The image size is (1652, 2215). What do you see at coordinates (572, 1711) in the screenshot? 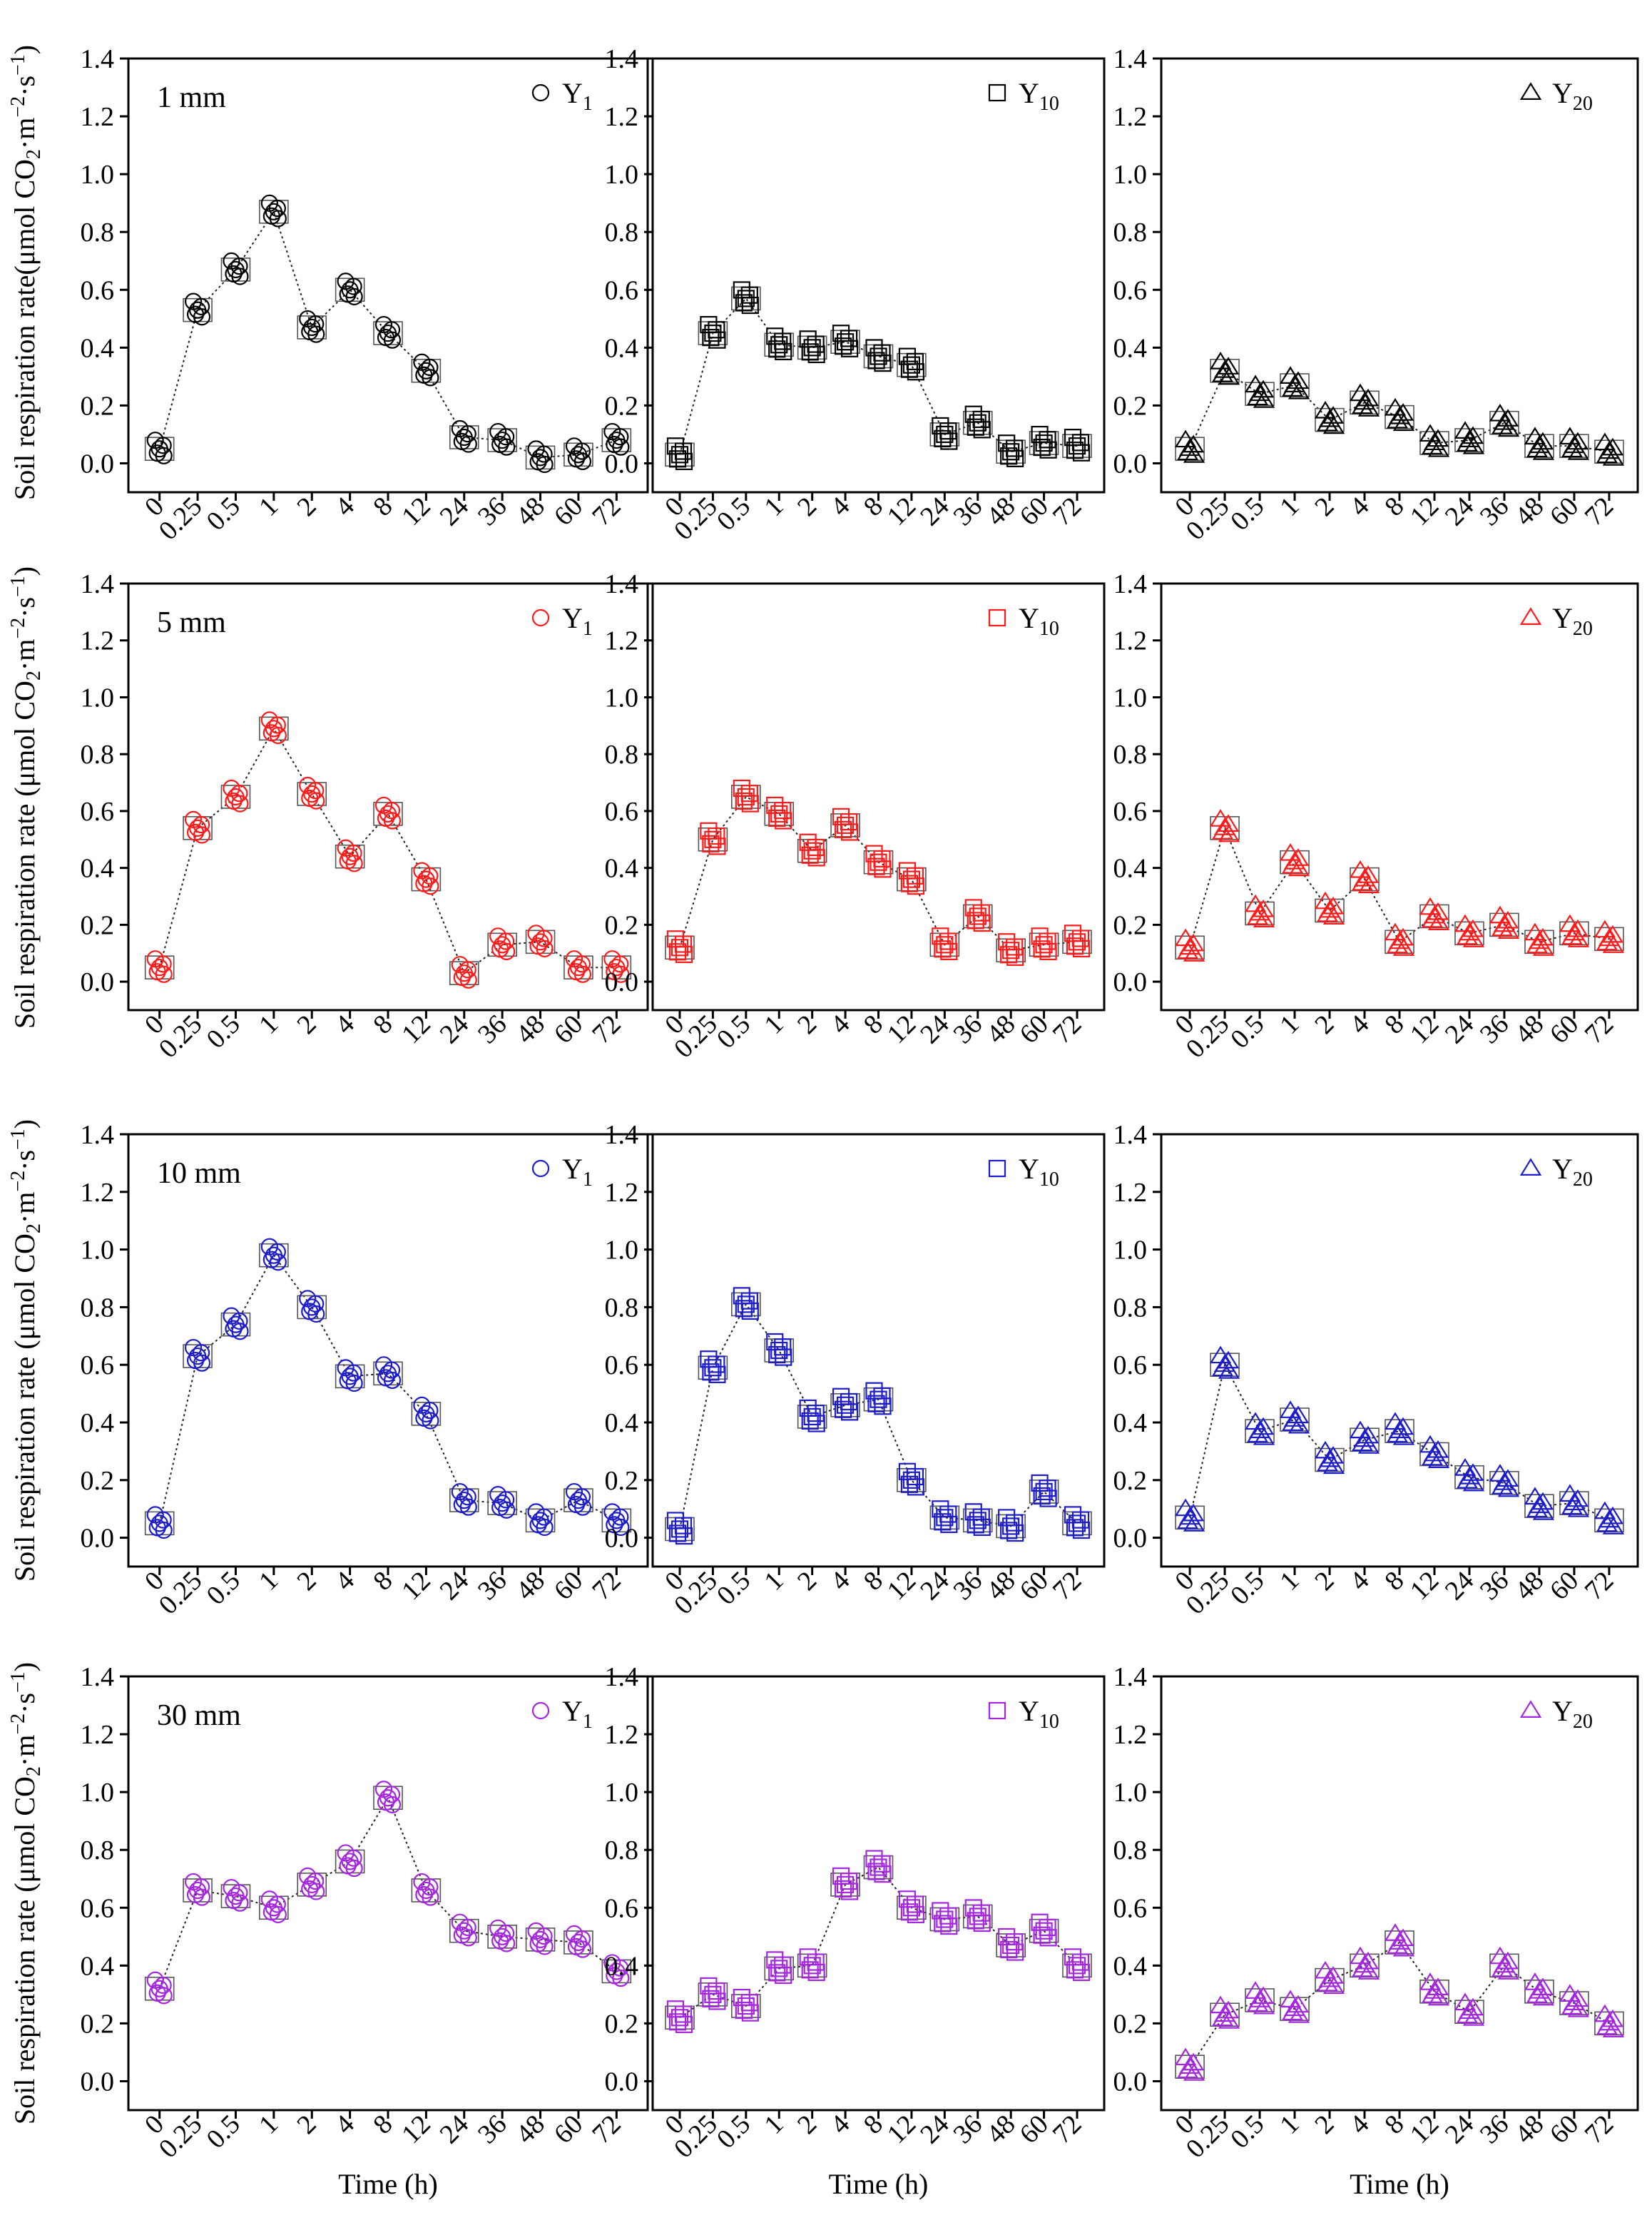
I see `legend-letter: Y` at bounding box center [572, 1711].